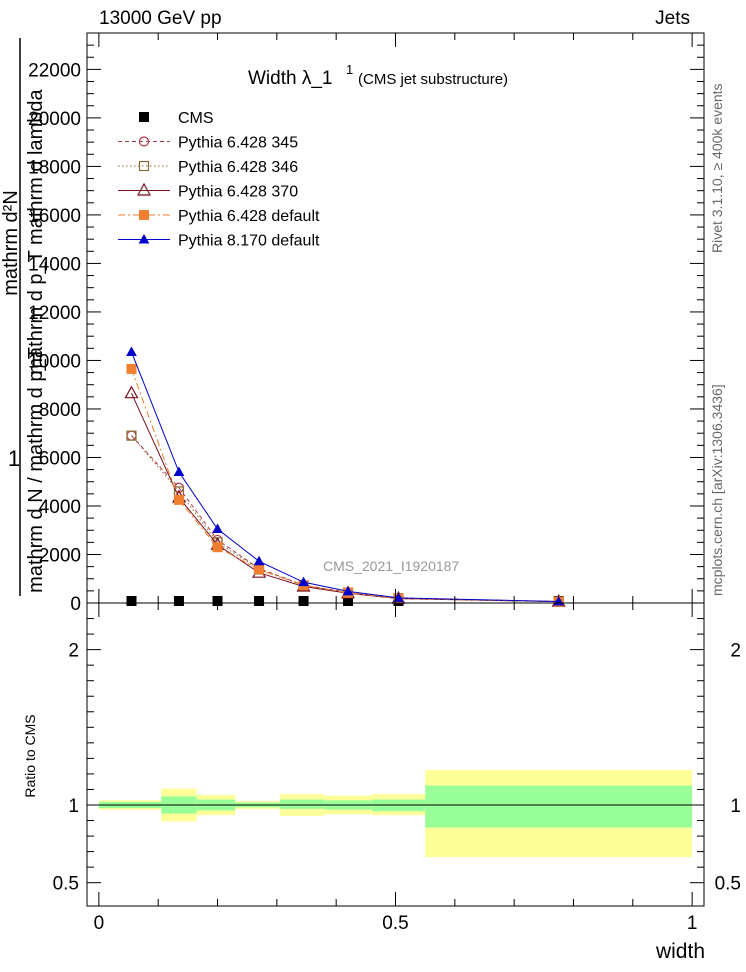 The image size is (746, 972). Describe the element at coordinates (99, 923) in the screenshot. I see `x-tick-label: 0` at that location.